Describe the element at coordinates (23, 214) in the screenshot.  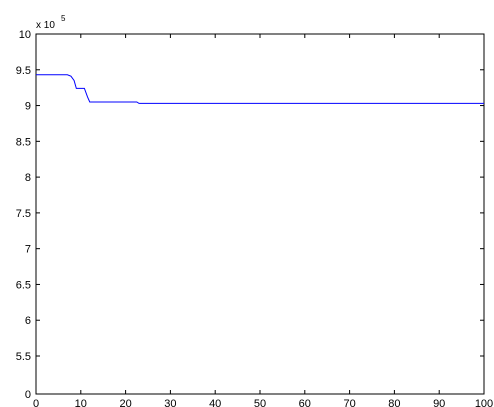
I see `y-tick-label-7.5: 7.5` at that location.